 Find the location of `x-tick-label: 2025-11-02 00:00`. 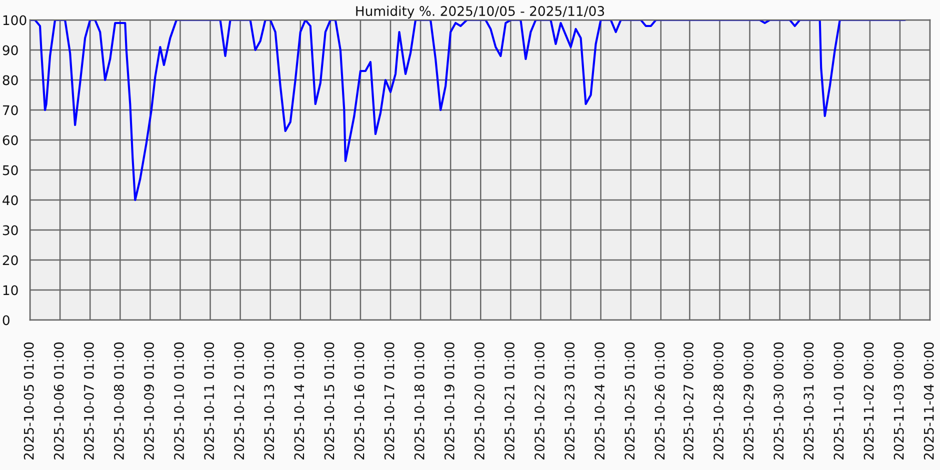

x-tick-label: 2025-11-02 00:00 is located at coordinates (869, 401).